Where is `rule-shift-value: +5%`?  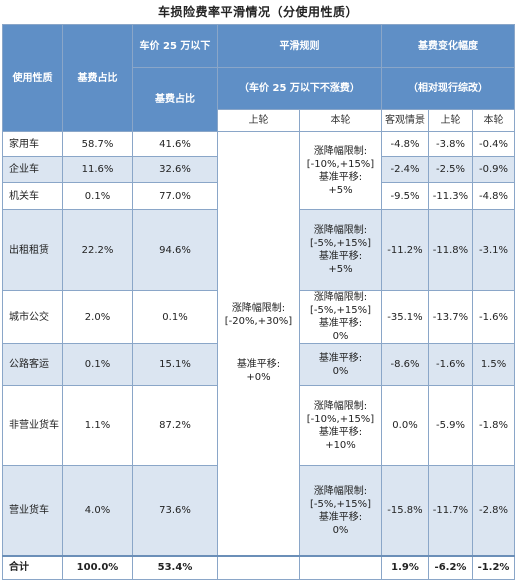 rule-shift-value: +5% is located at coordinates (340, 269).